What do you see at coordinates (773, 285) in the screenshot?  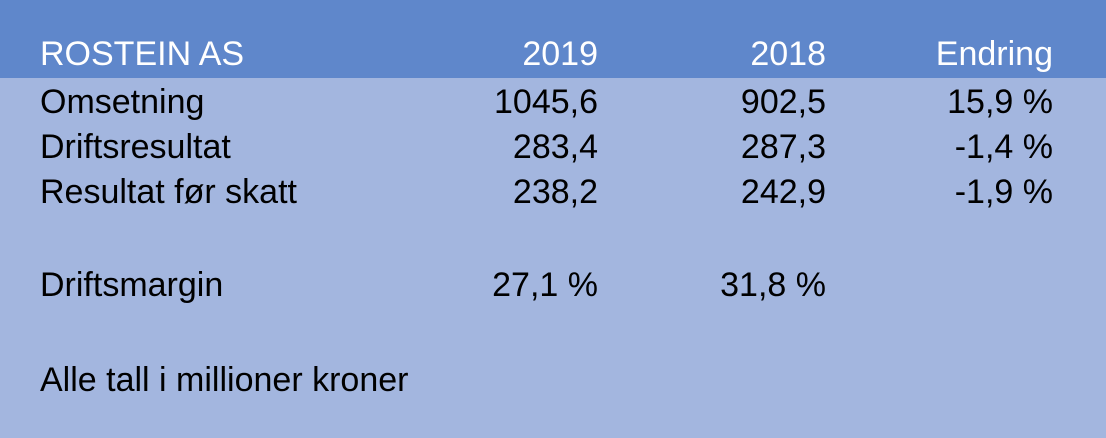 I see `driftsmargin-2018-value: 31,8 %` at bounding box center [773, 285].